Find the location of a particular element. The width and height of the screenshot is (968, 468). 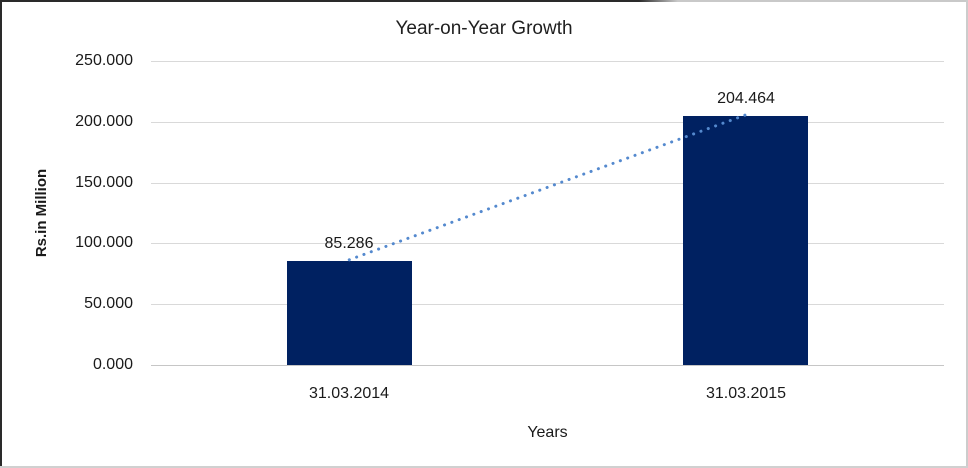

frame-border-left is located at coordinates (1, 234).